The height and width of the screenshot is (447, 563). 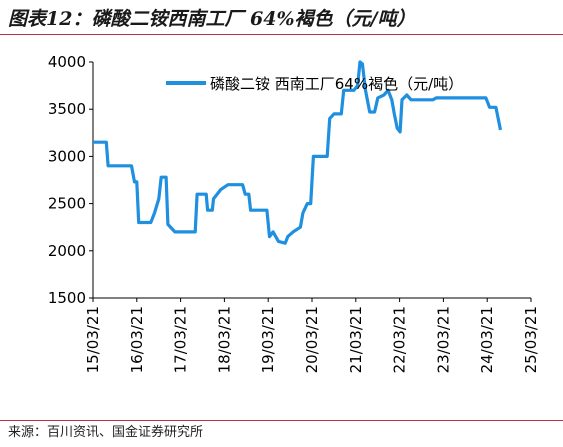 I want to click on y-tick-label: 4000, so click(x=67, y=62).